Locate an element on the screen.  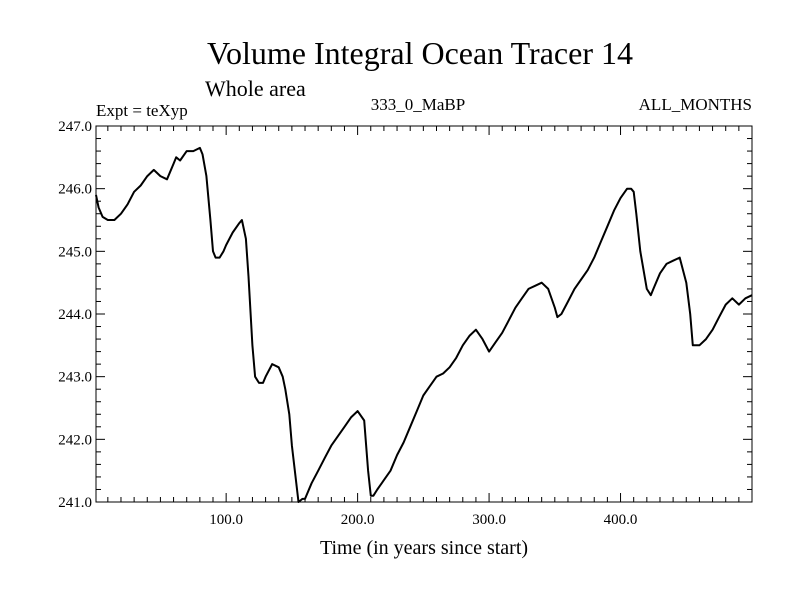
y-tick-label: 242.0 is located at coordinates (75, 440).